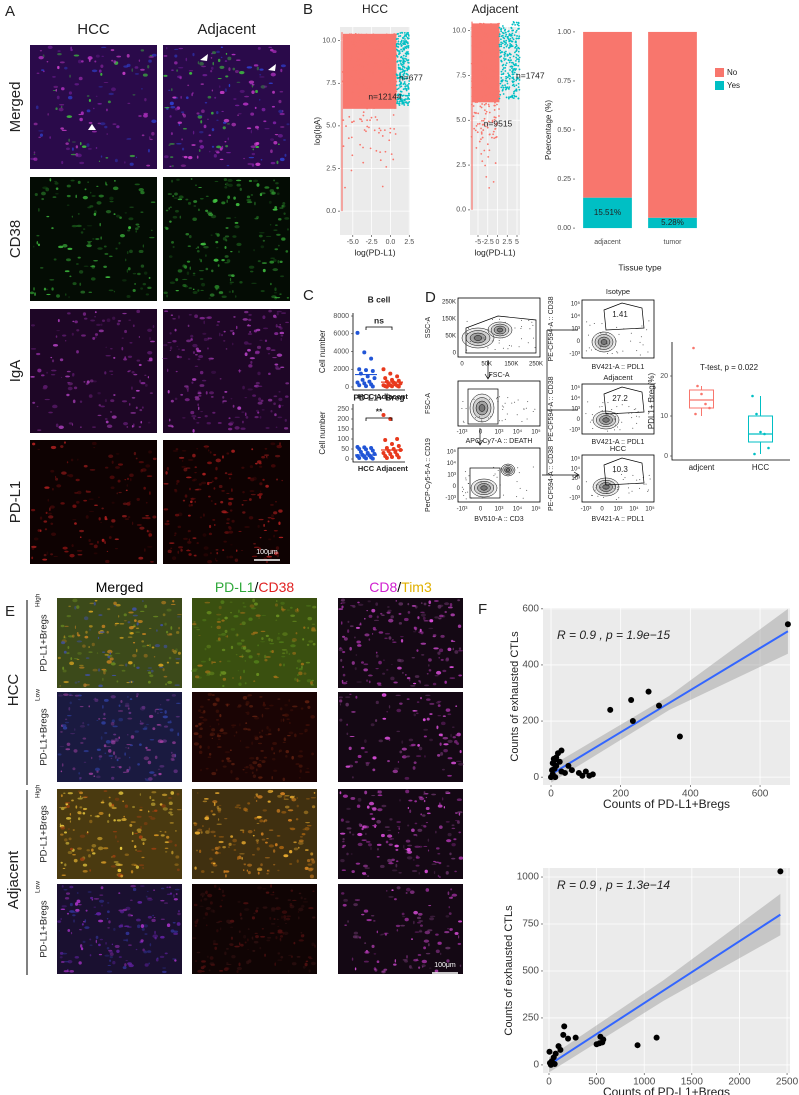 The height and width of the screenshot is (1095, 799). Describe the element at coordinates (385, 96) in the screenshot. I see `count-label: n=12144` at that location.